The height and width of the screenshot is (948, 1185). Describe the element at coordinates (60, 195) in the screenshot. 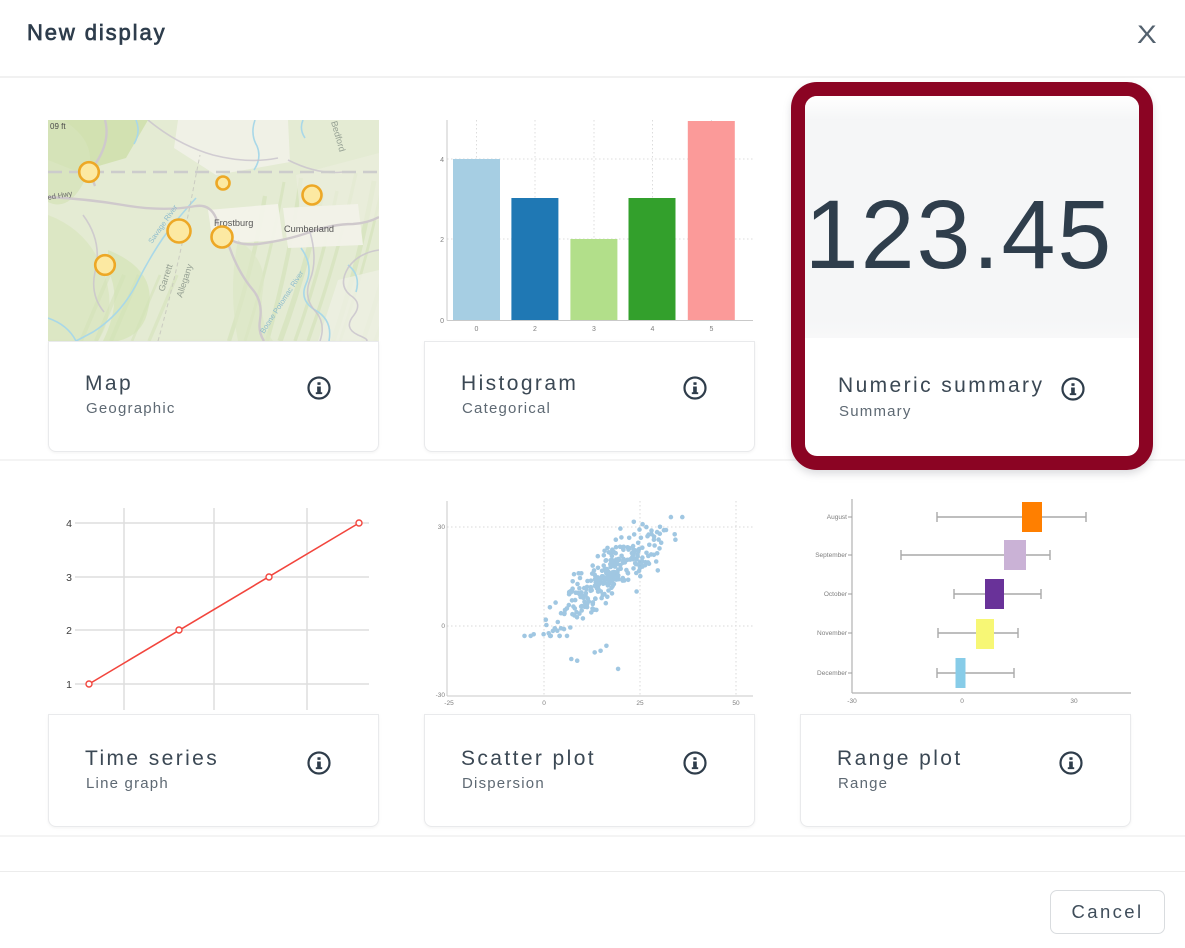

I see `svg-text: ed Hwy` at that location.